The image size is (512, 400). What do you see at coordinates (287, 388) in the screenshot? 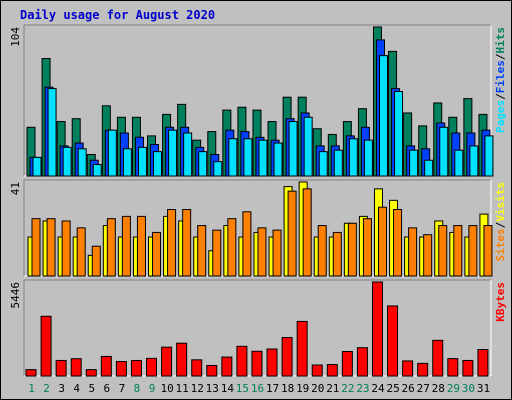
I see `x-tick-label: 18` at bounding box center [287, 388].